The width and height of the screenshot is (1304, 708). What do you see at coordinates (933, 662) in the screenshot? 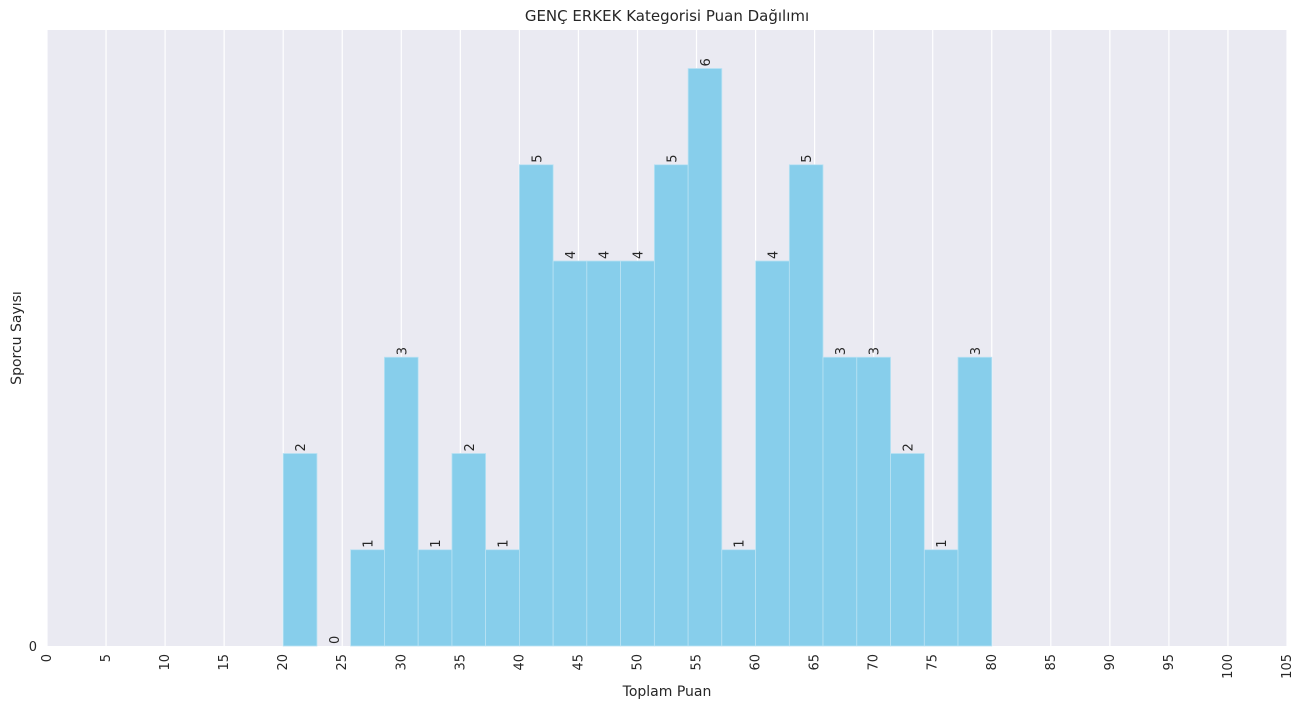
I see `x-tick-label: 75` at bounding box center [933, 662].